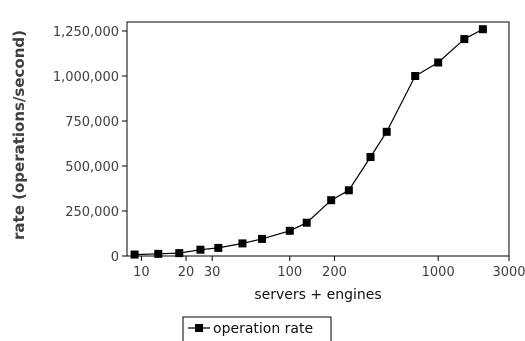 This screenshot has width=525, height=341. What do you see at coordinates (289, 272) in the screenshot?
I see `x-tick-label: 100` at bounding box center [289, 272].